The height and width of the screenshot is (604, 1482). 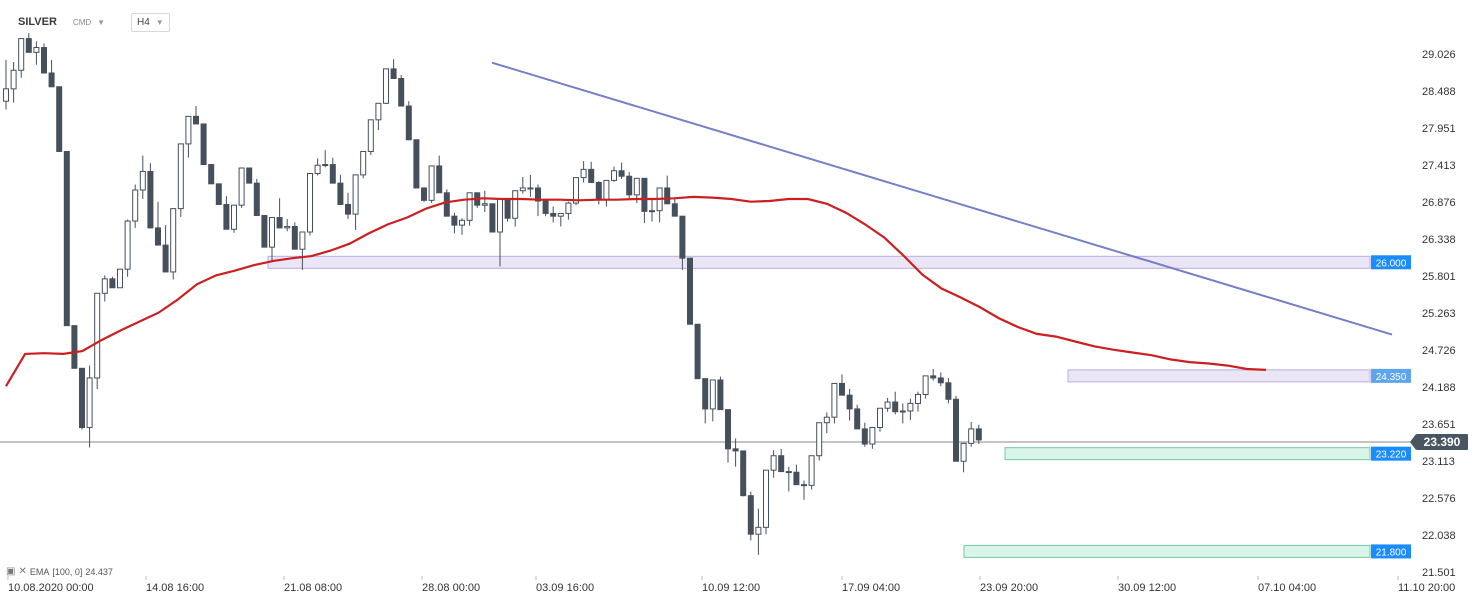 What do you see at coordinates (61, 22) in the screenshot?
I see `chart-header: SILVER CMD ▼` at bounding box center [61, 22].